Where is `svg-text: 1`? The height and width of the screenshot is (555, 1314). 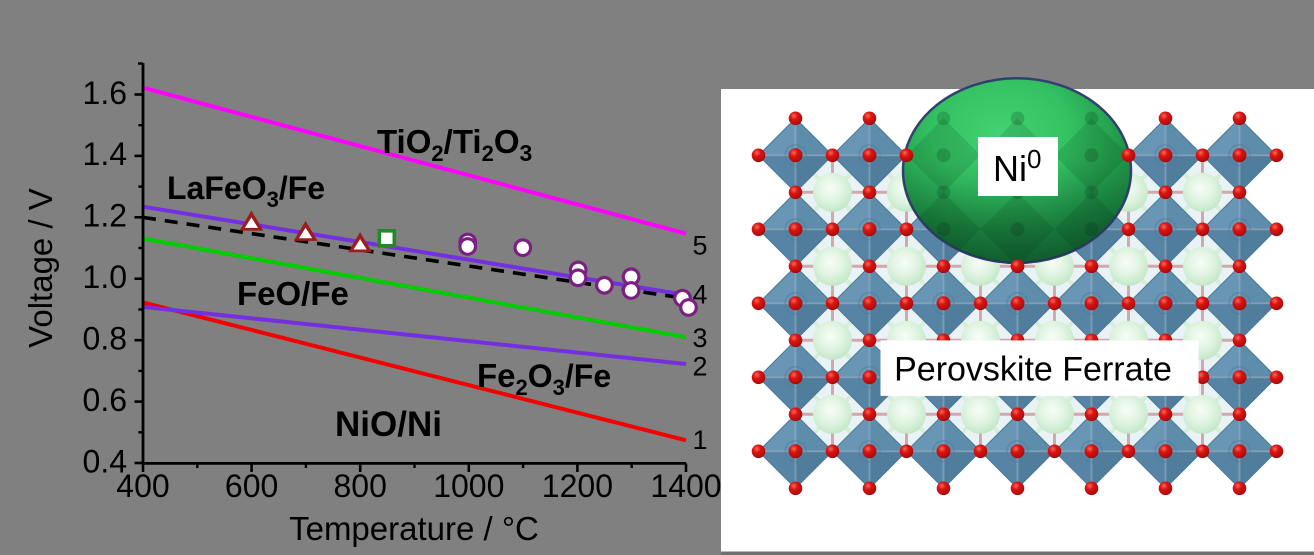 svg-text: 1 is located at coordinates (699, 440).